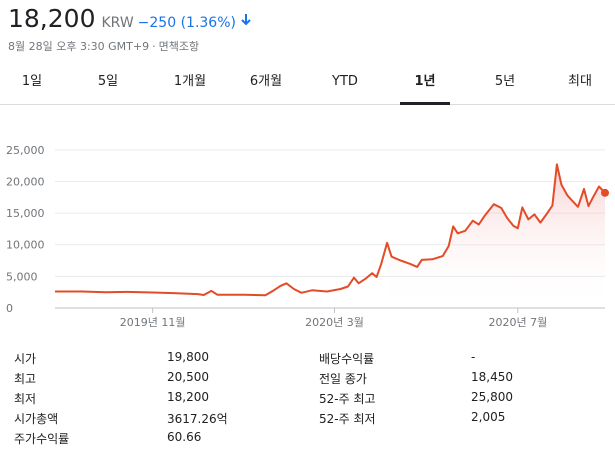 Image resolution: width=615 pixels, height=452 pixels. I want to click on y-tick-label: 10,000, so click(25, 245).